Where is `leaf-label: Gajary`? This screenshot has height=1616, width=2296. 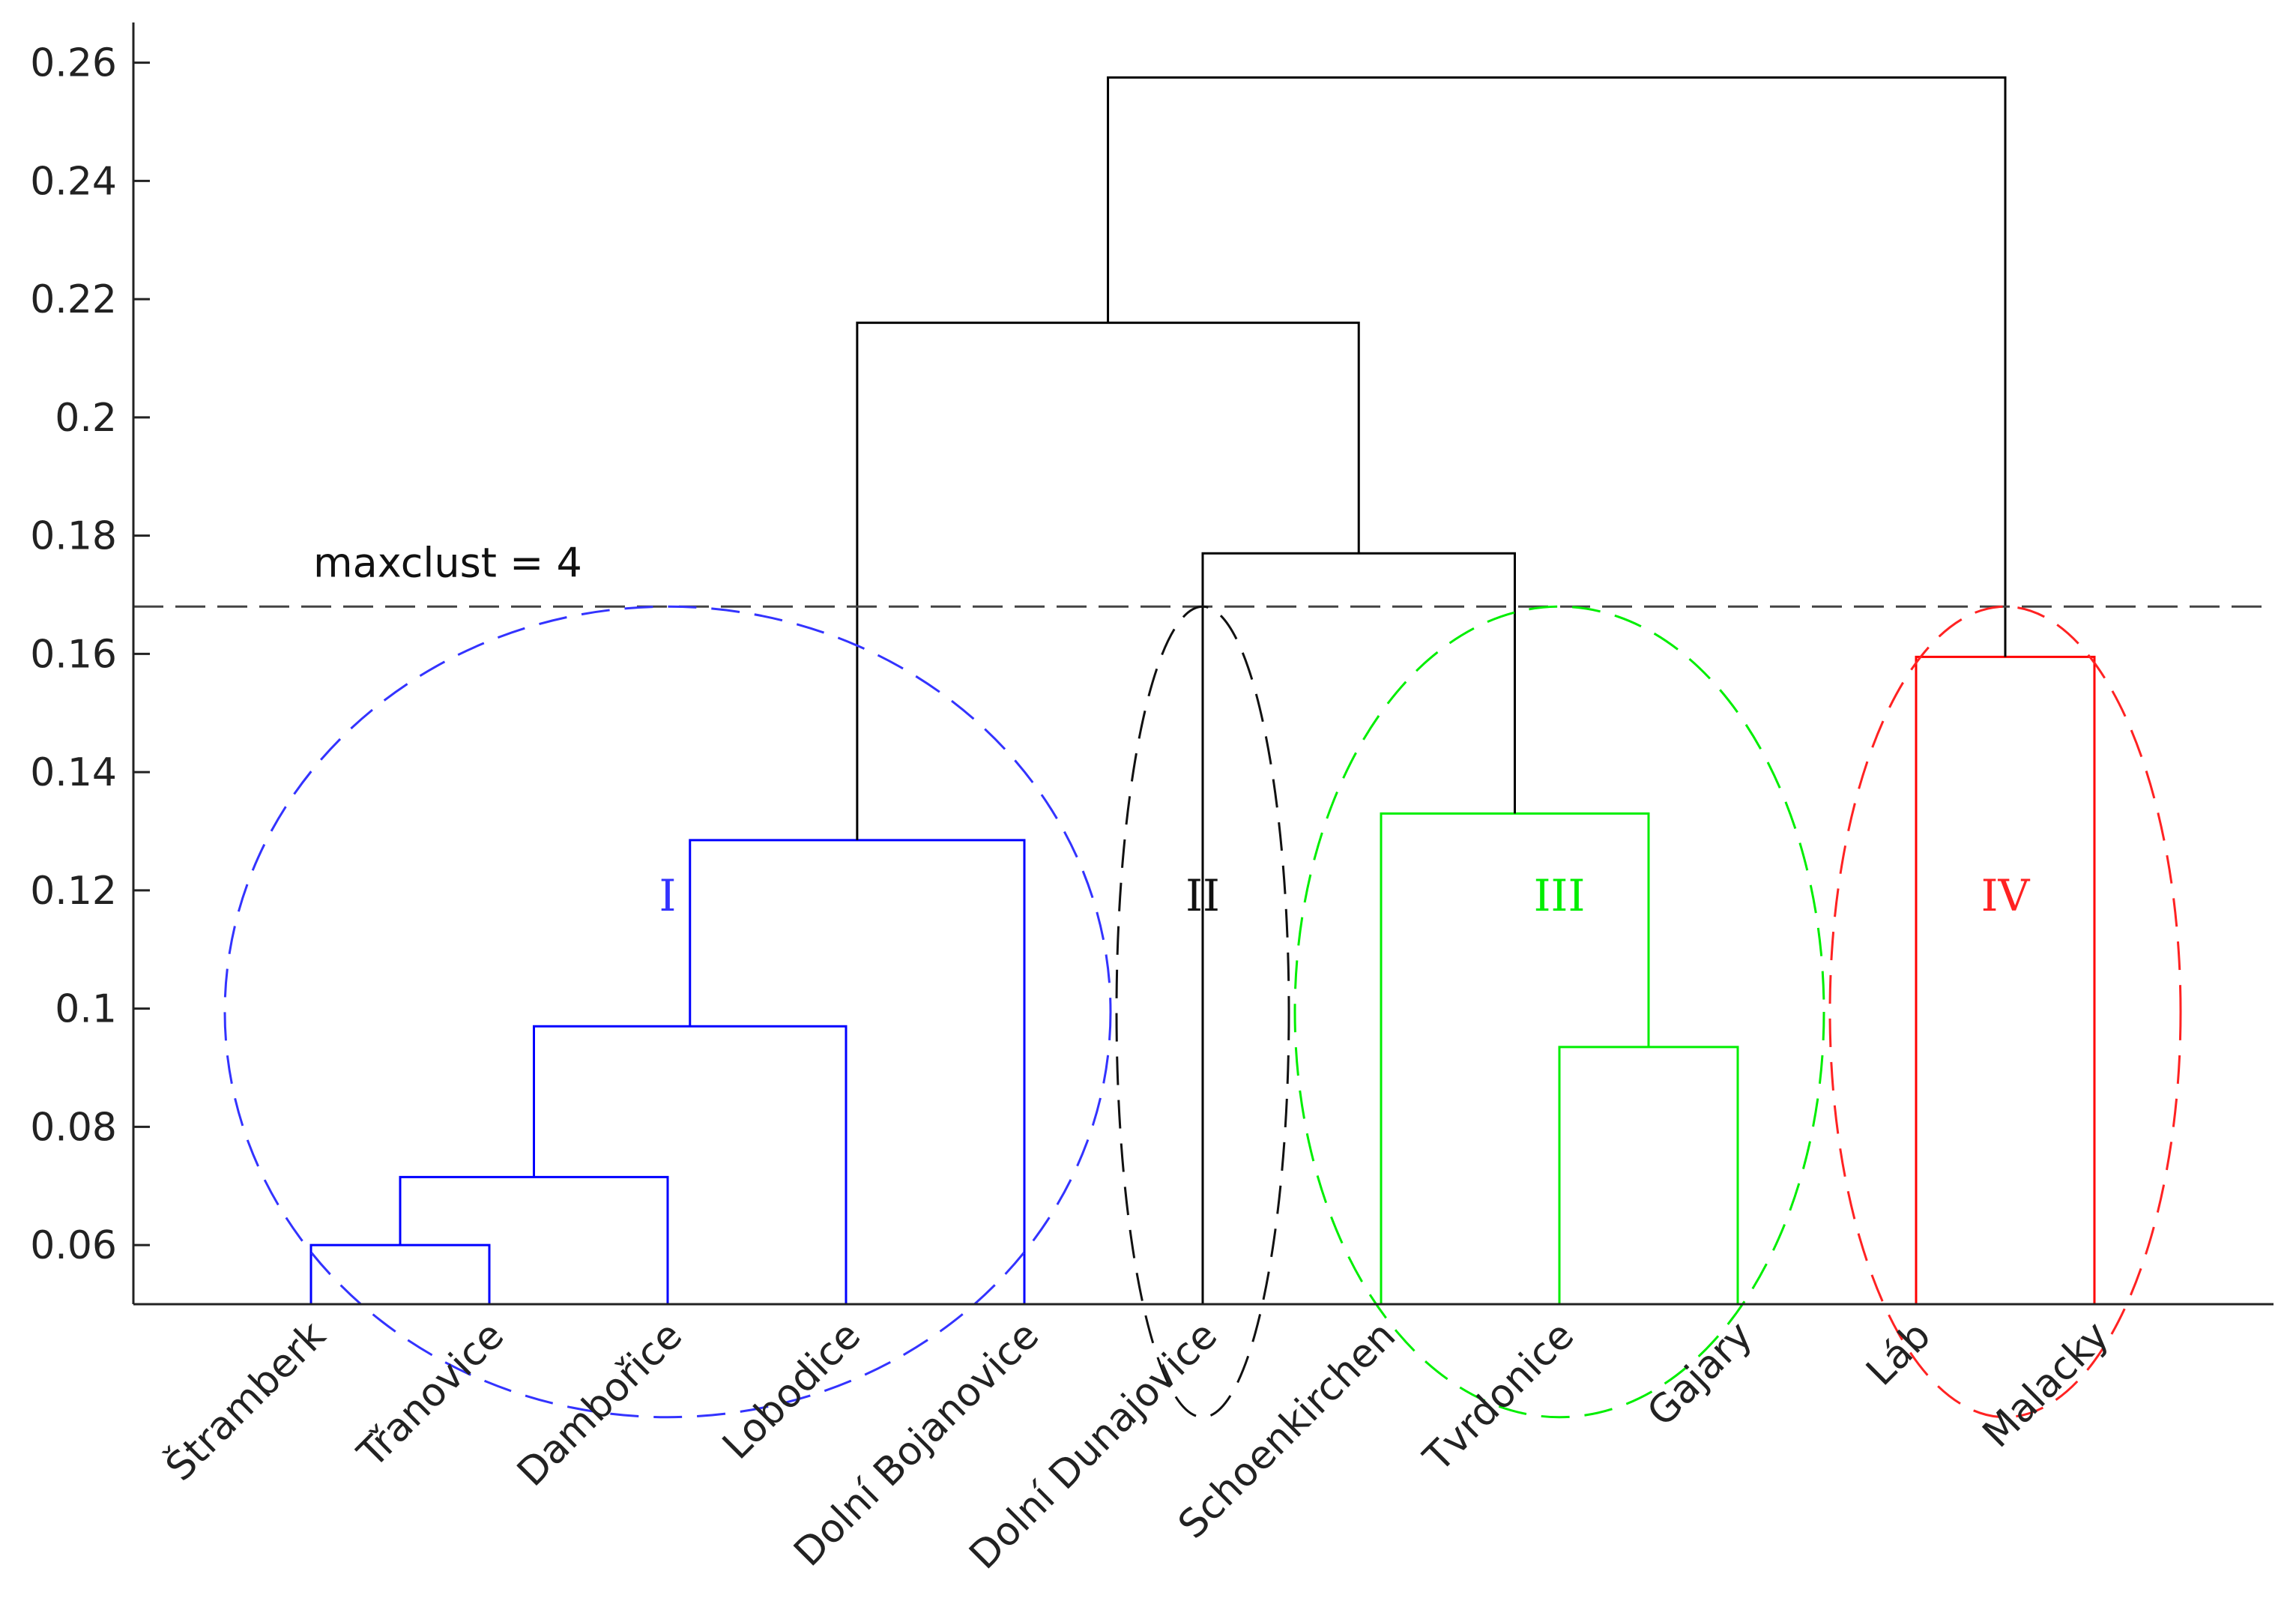 leaf-label: Gajary is located at coordinates (1700, 1374).